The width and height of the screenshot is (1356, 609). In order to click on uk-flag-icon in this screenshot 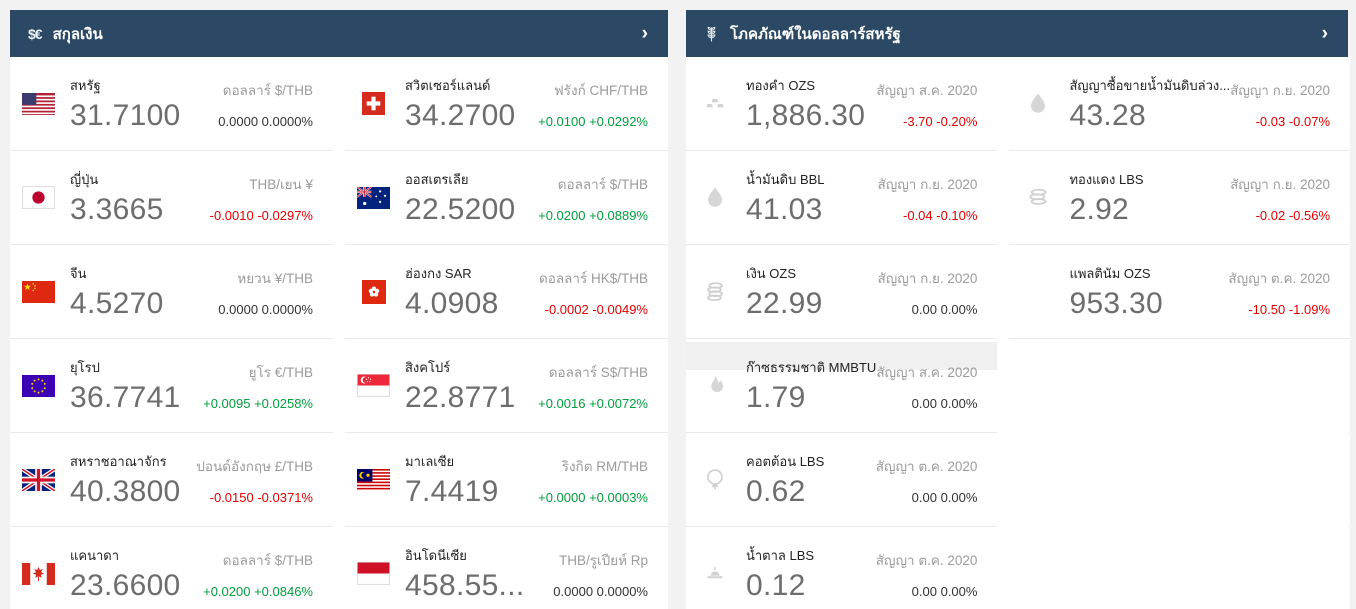, I will do `click(38, 479)`.